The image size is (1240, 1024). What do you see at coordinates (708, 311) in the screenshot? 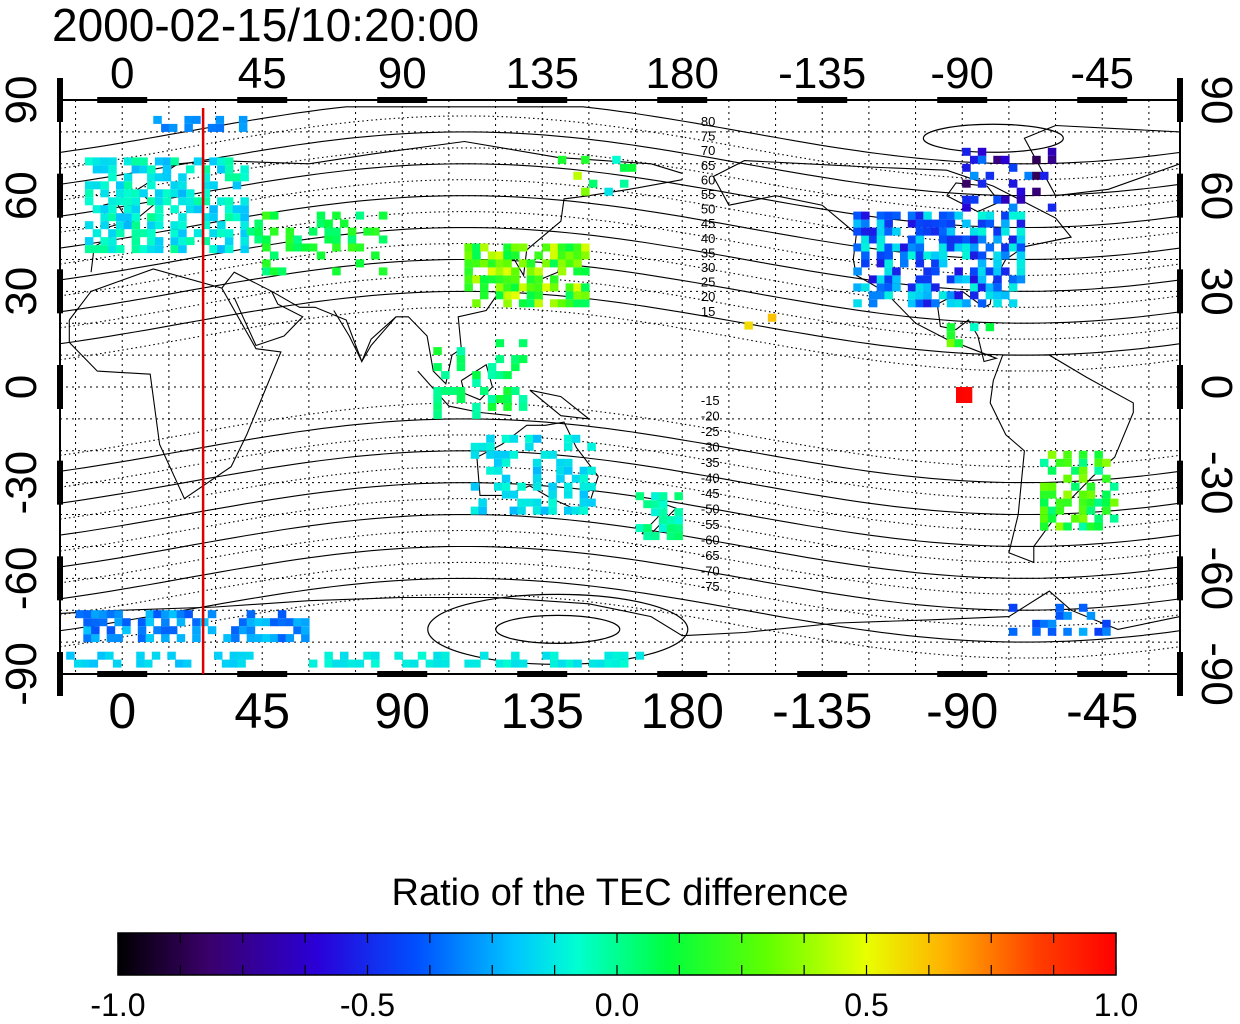
I see `contour-label: 15` at bounding box center [708, 311].